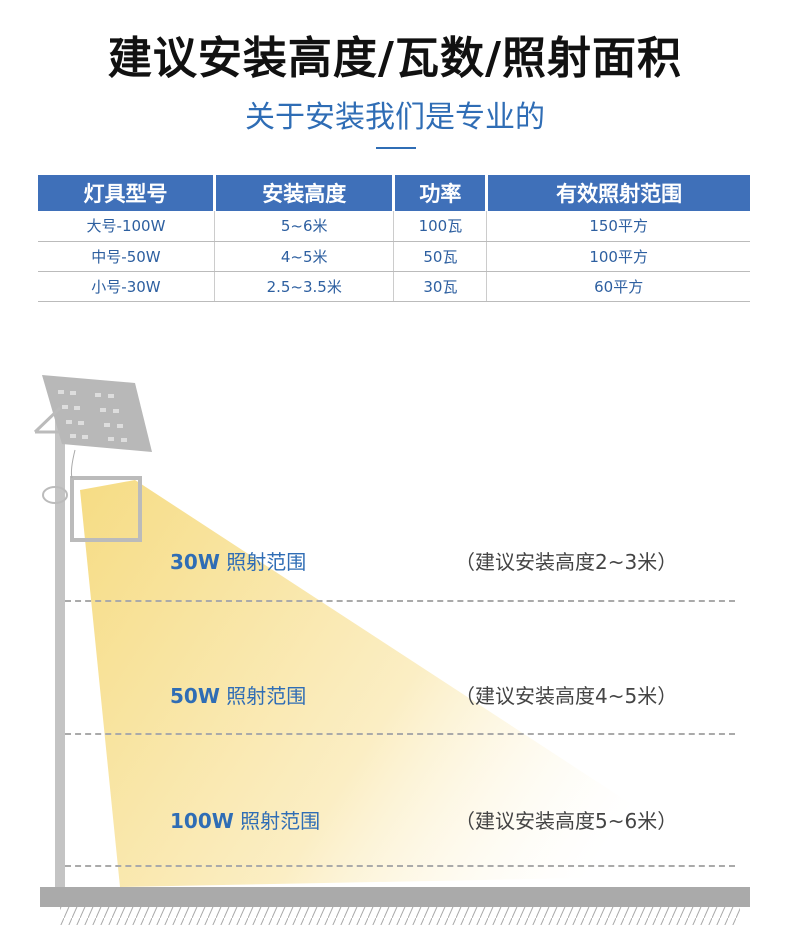 This screenshot has width=790, height=925. Describe the element at coordinates (566, 562) in the screenshot. I see `zone-note: （建议安装高度2~3米）` at that location.